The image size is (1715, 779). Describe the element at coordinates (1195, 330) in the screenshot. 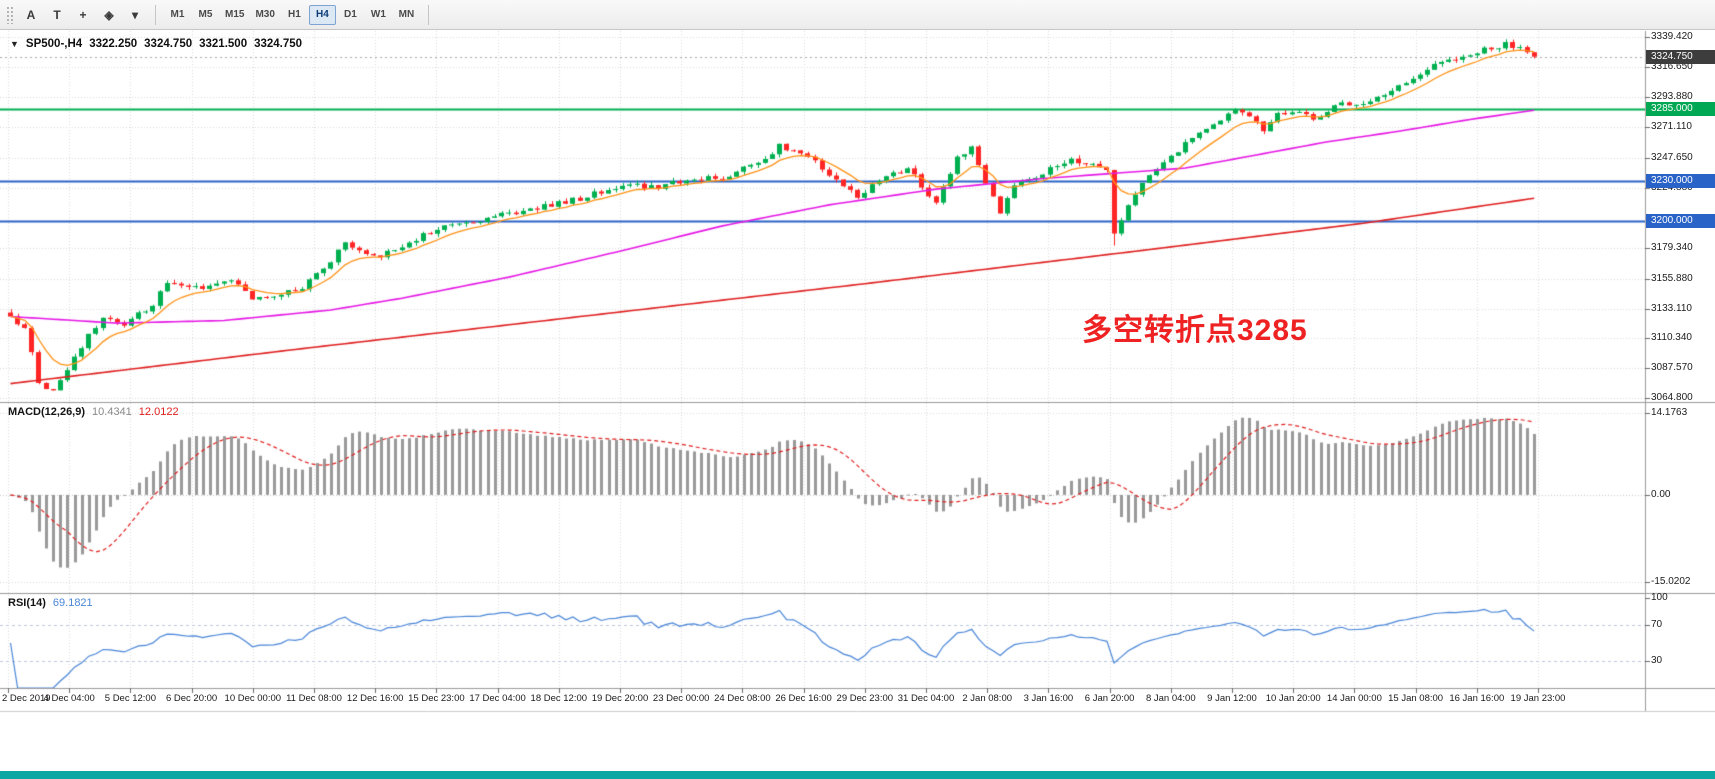

I see `chart-annotation: 多空转折点3285` at that location.